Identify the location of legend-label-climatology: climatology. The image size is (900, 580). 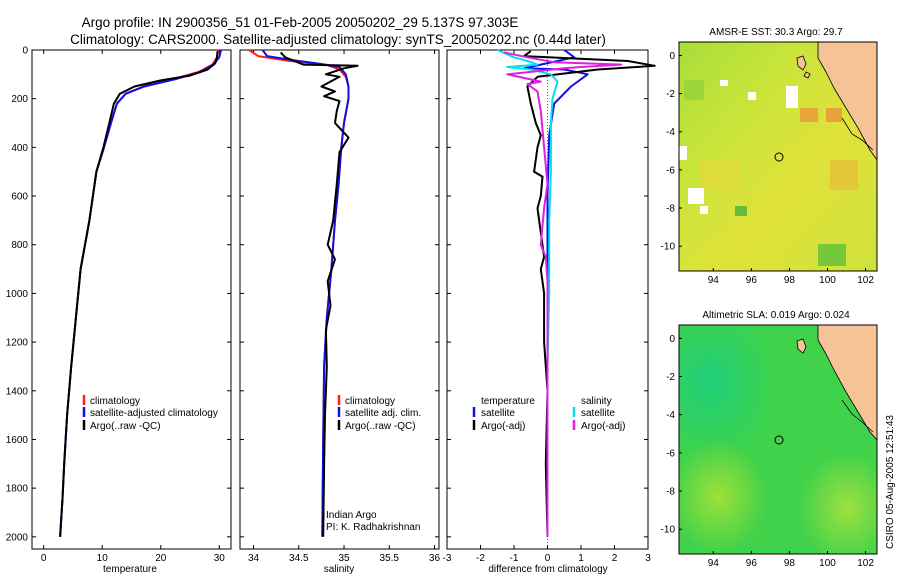
(115, 401).